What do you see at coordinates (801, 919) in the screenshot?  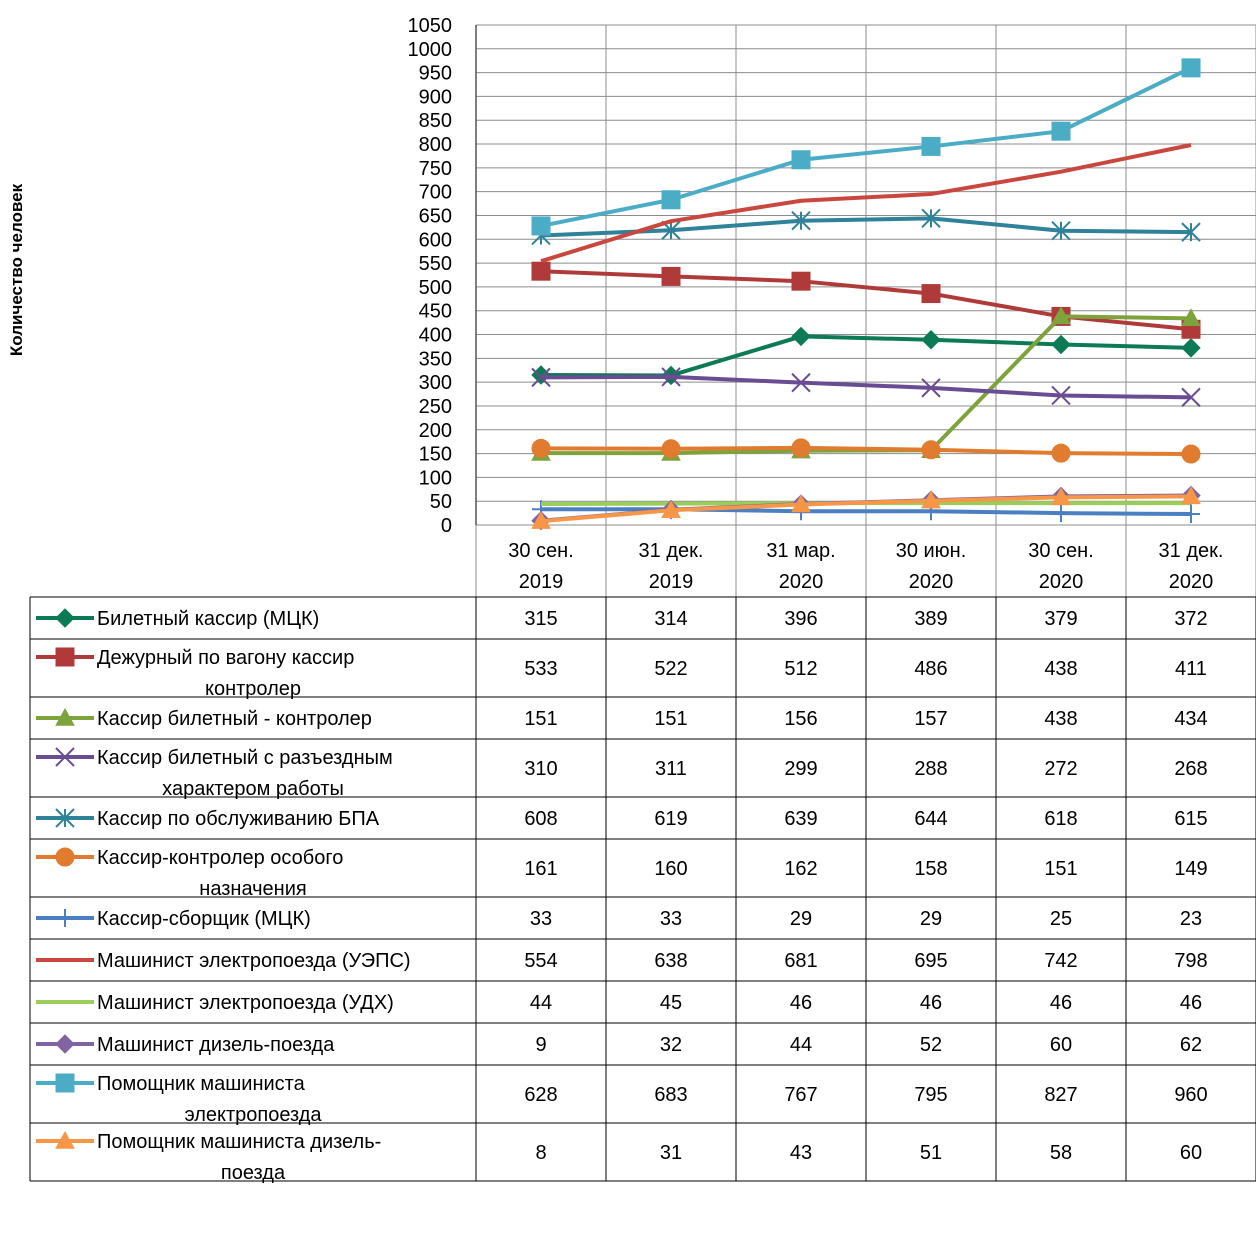 I see `data-label: 29` at bounding box center [801, 919].